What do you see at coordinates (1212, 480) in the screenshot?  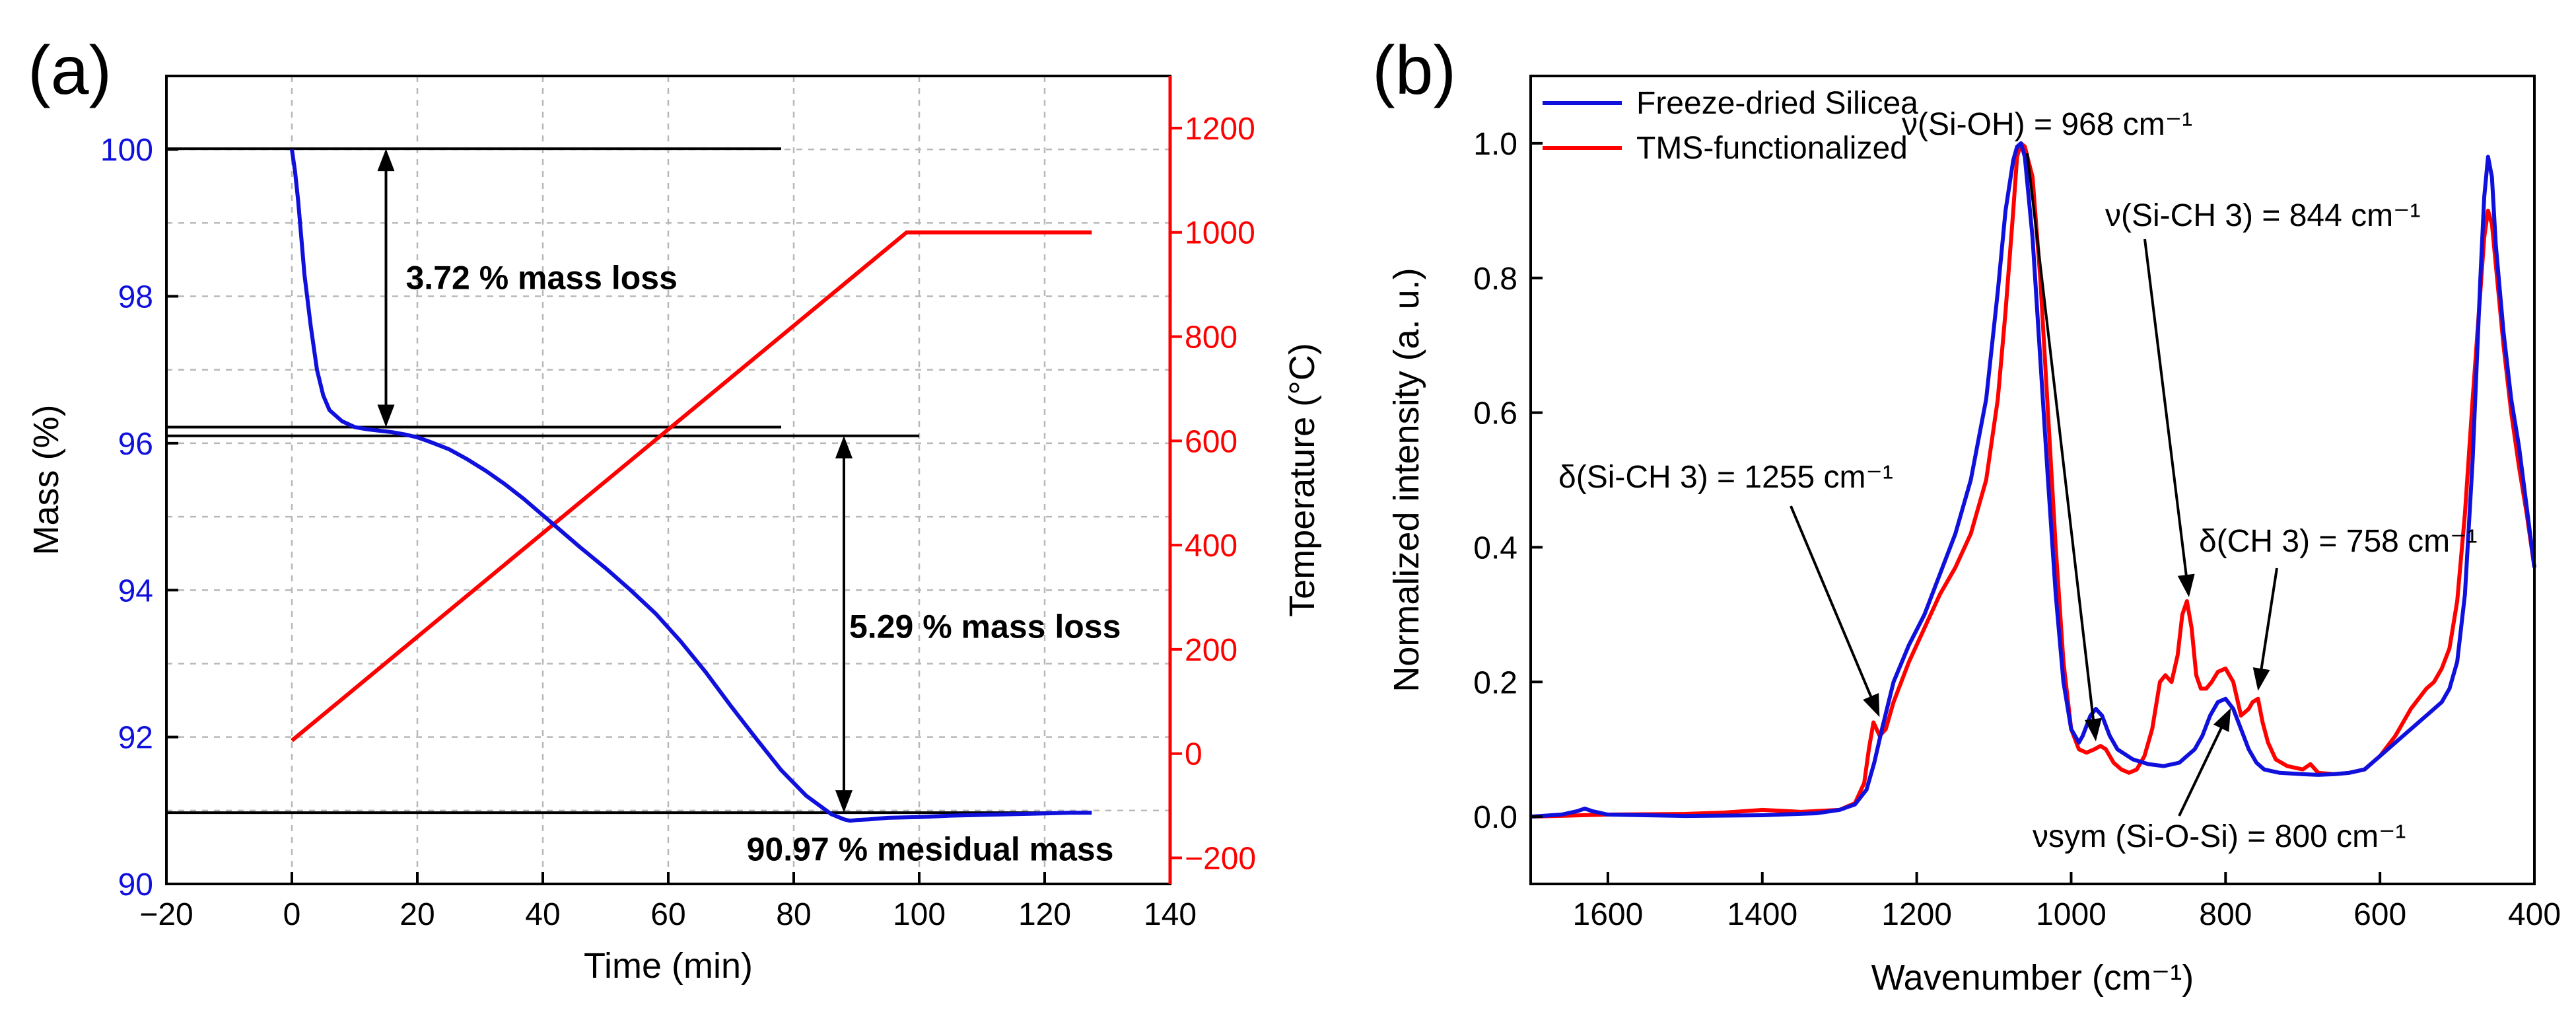 I see `panel-a-right-ticks: −200 0 200 400 600 800 1000 1200` at bounding box center [1212, 480].